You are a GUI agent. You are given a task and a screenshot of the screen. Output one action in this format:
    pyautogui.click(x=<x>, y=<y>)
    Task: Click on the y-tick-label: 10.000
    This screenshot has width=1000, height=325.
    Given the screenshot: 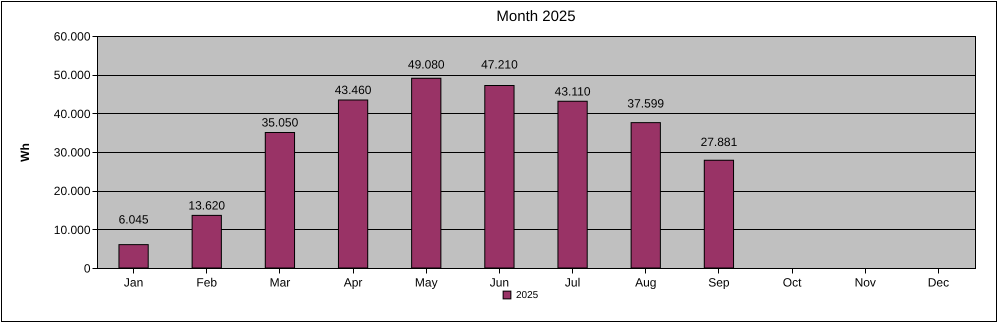 What is the action you would take?
    pyautogui.click(x=72, y=229)
    